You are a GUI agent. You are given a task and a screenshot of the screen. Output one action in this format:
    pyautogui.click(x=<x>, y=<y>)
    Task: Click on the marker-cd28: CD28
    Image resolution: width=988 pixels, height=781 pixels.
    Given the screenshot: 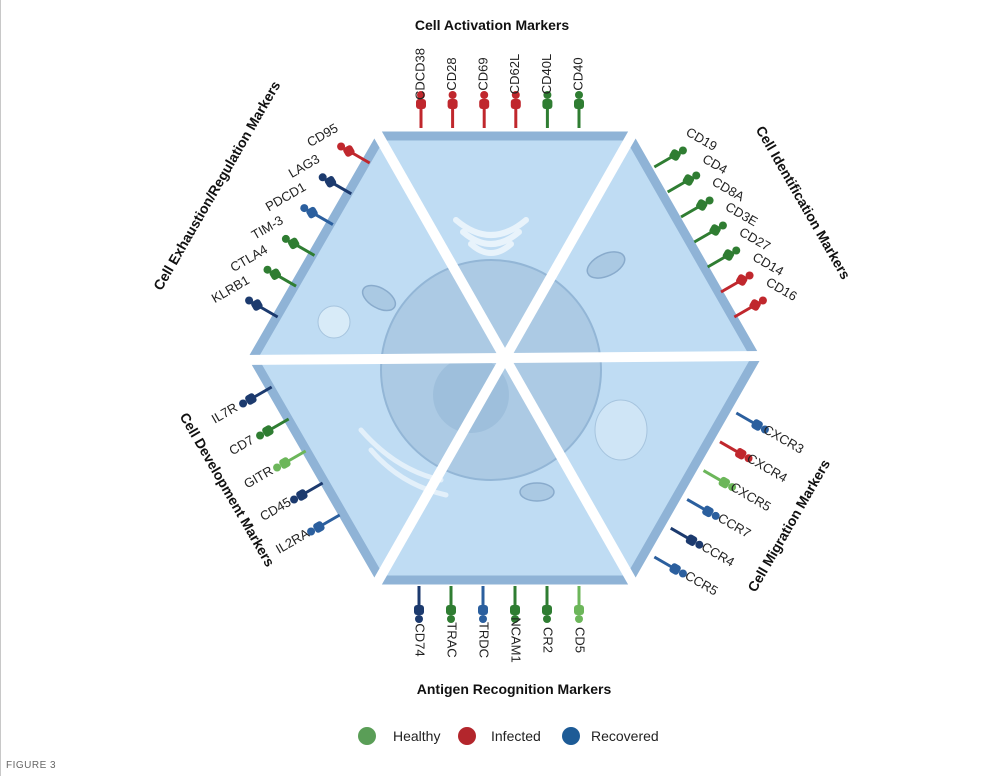 What is the action you would take?
    pyautogui.click(x=451, y=92)
    